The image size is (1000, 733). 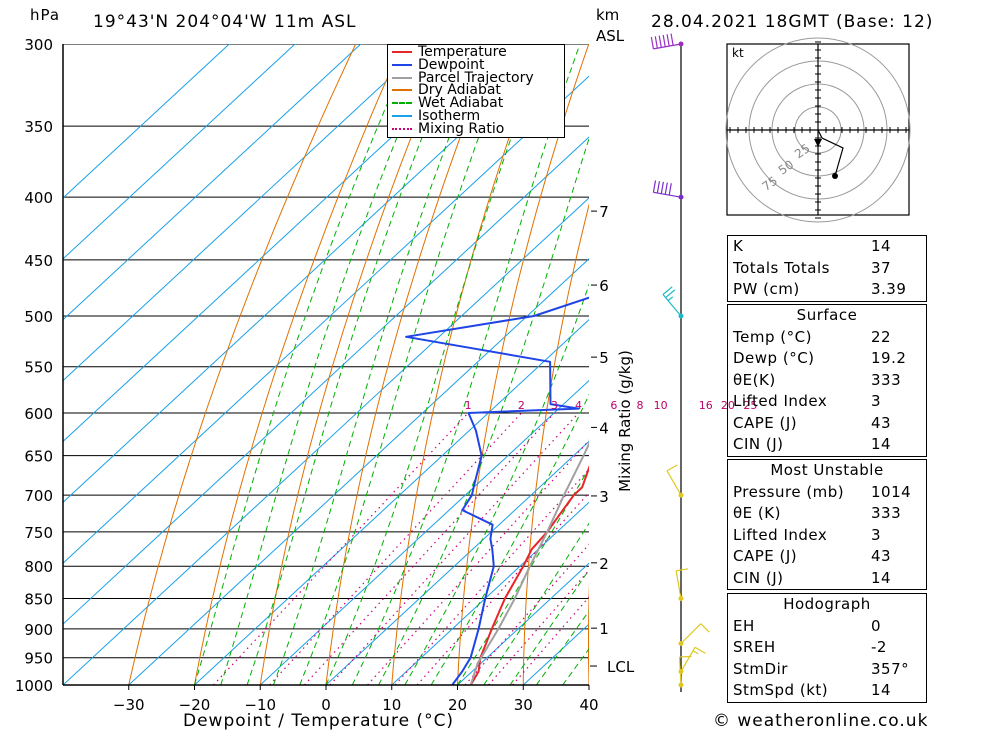 What do you see at coordinates (827, 470) in the screenshot?
I see `most-unstable-title: Most Unstable` at bounding box center [827, 470].